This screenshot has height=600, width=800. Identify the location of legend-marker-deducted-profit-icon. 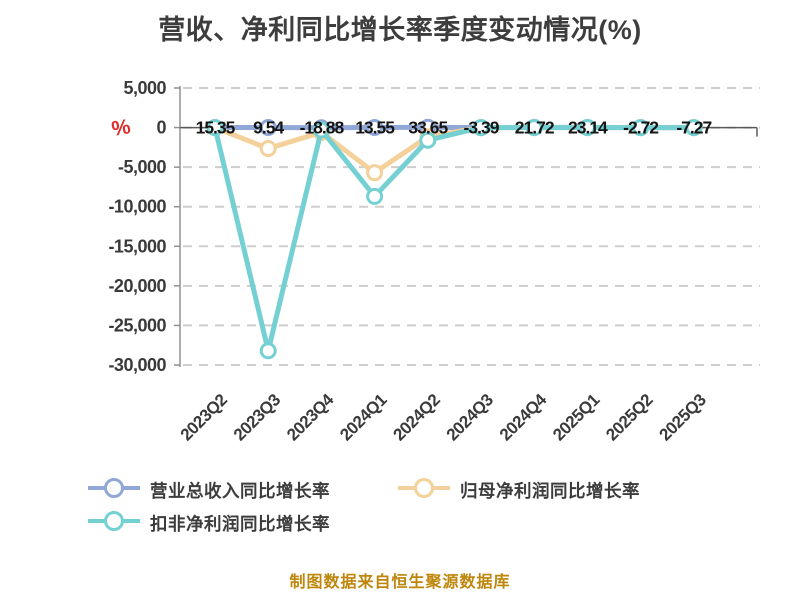
(114, 523).